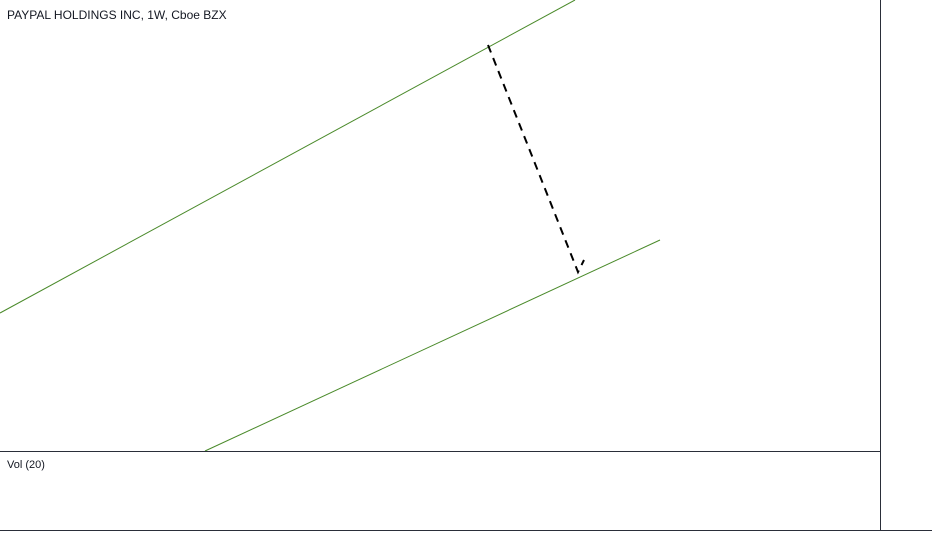  I want to click on projection-arrow, so click(536, 159).